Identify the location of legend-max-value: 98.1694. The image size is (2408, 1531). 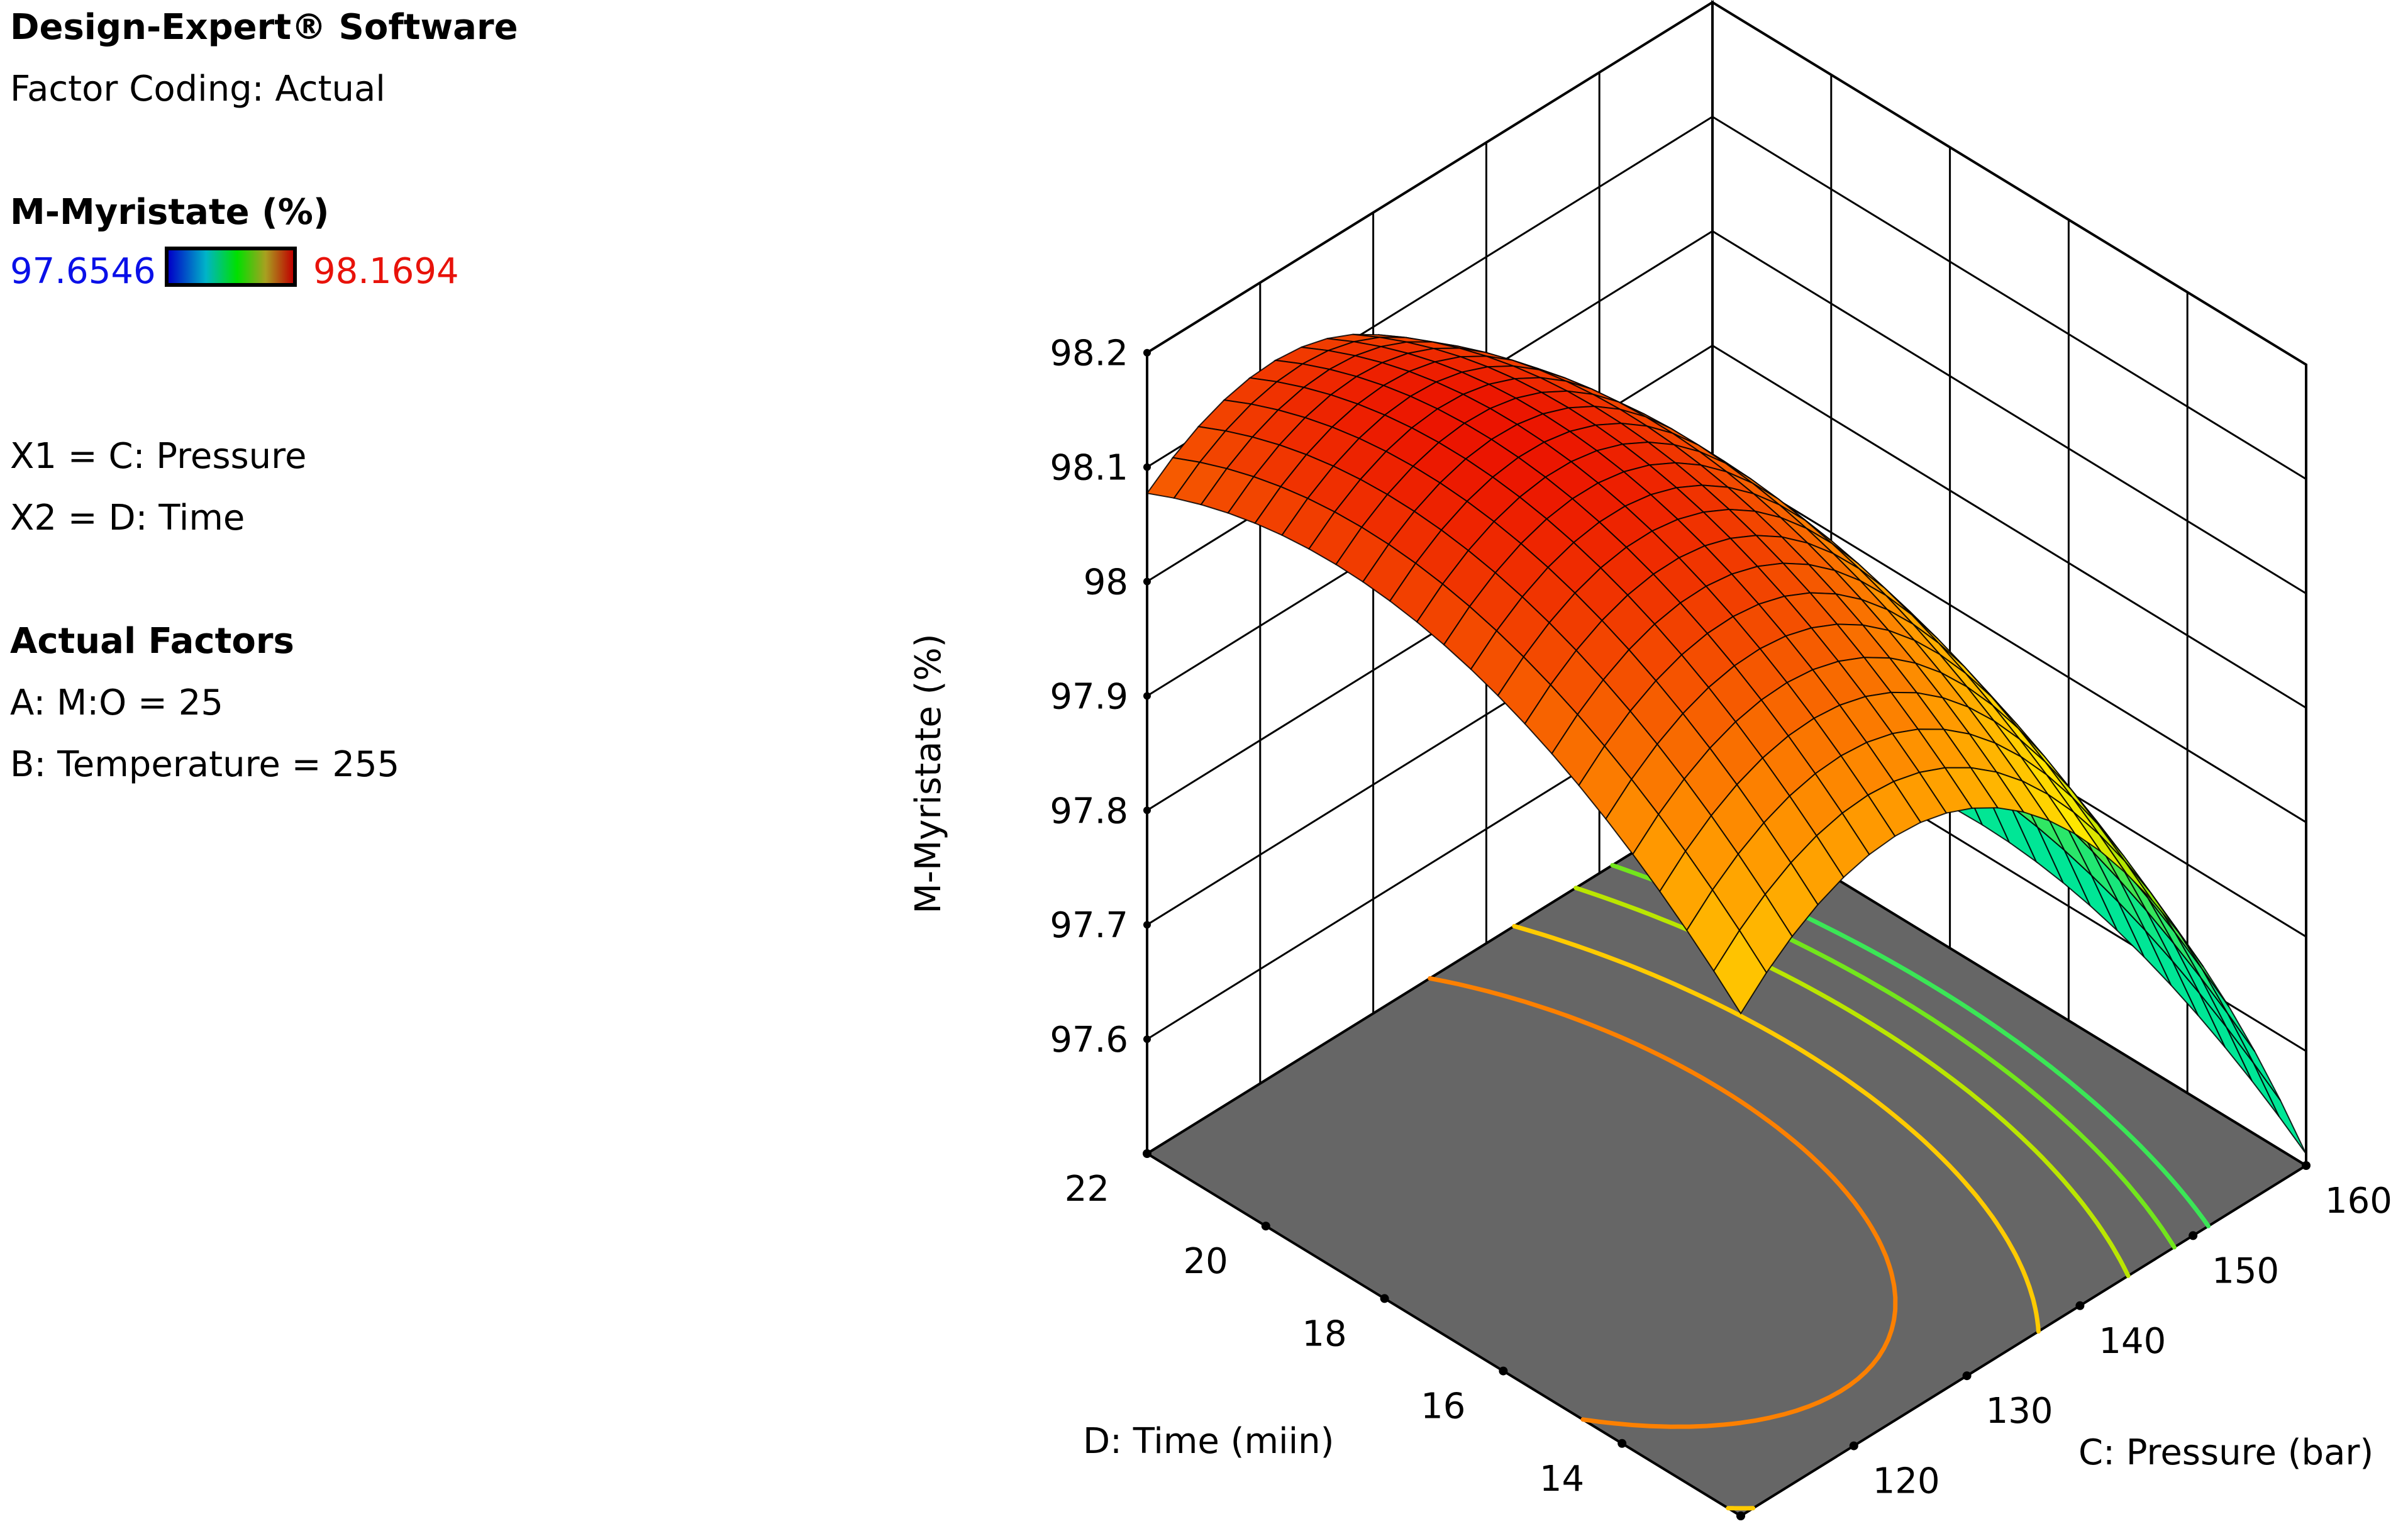
(386, 271).